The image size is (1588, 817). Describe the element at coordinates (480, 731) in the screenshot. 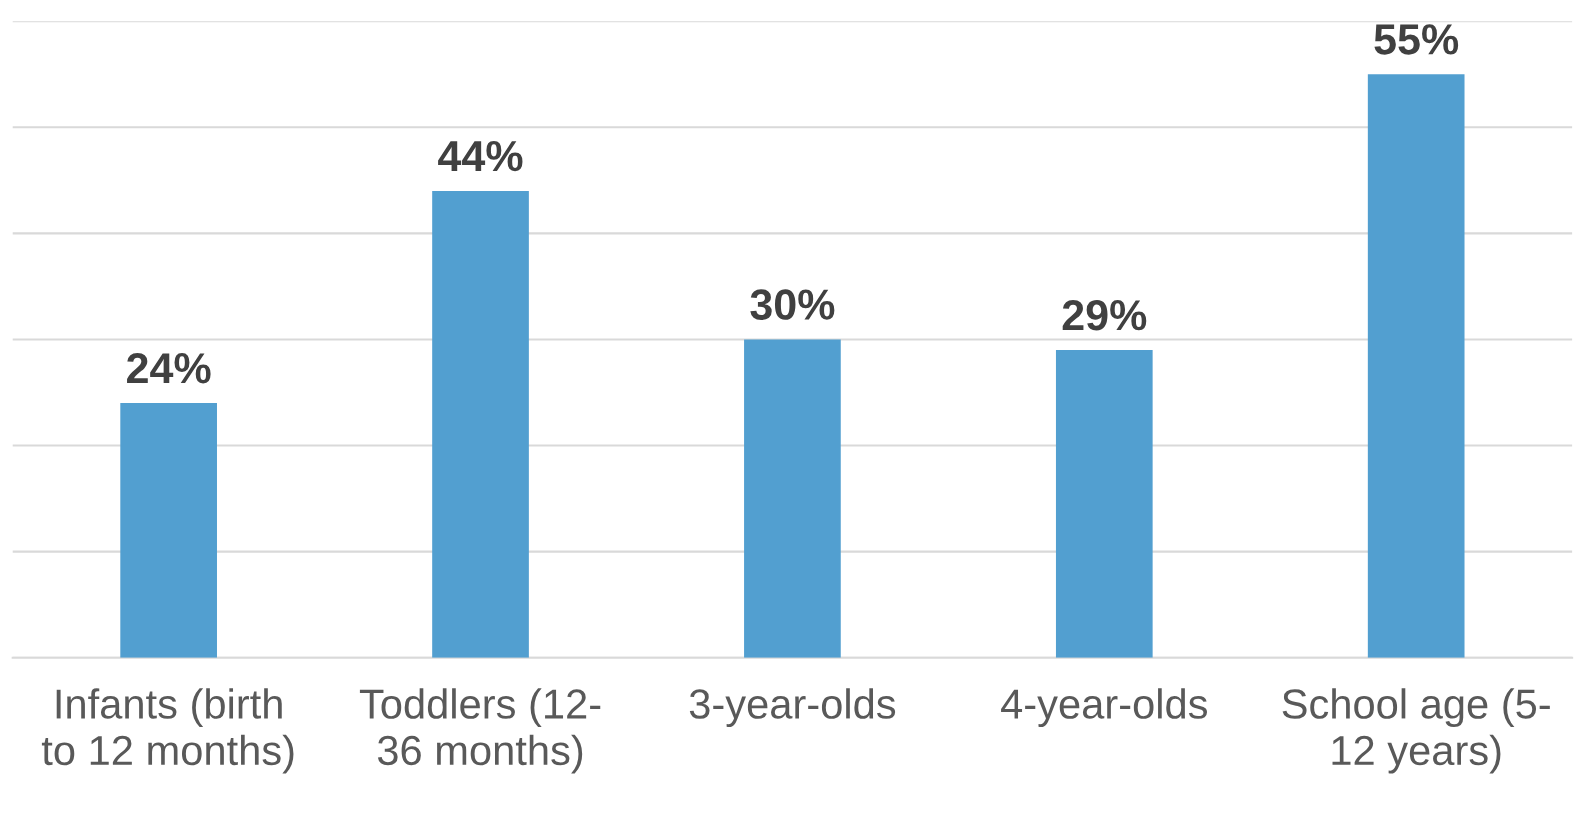

I see `x-tick-label: Toddlers (12- 36 months)` at that location.